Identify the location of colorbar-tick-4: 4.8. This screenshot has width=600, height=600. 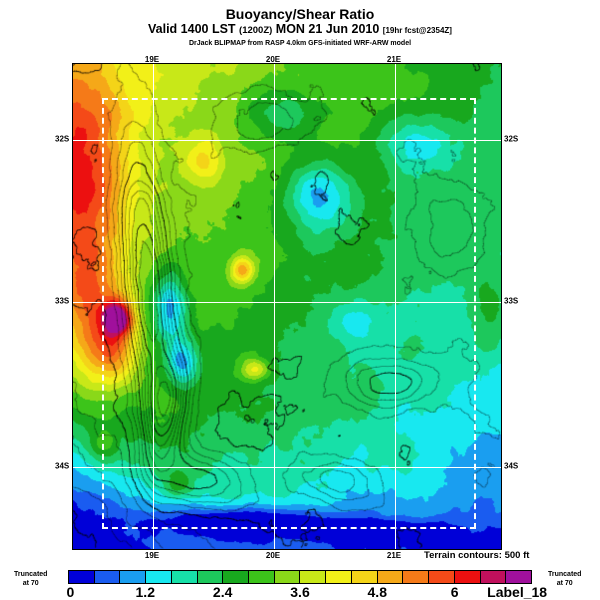
(377, 592).